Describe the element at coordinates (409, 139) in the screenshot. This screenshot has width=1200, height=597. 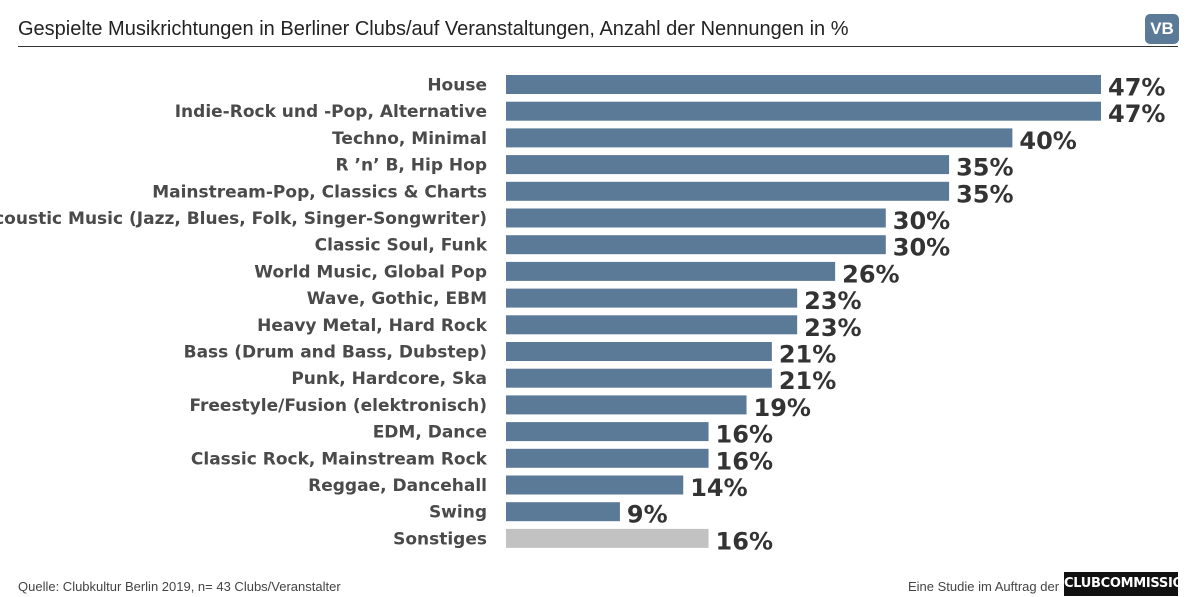
I see `category-label: Techno, Minimal` at that location.